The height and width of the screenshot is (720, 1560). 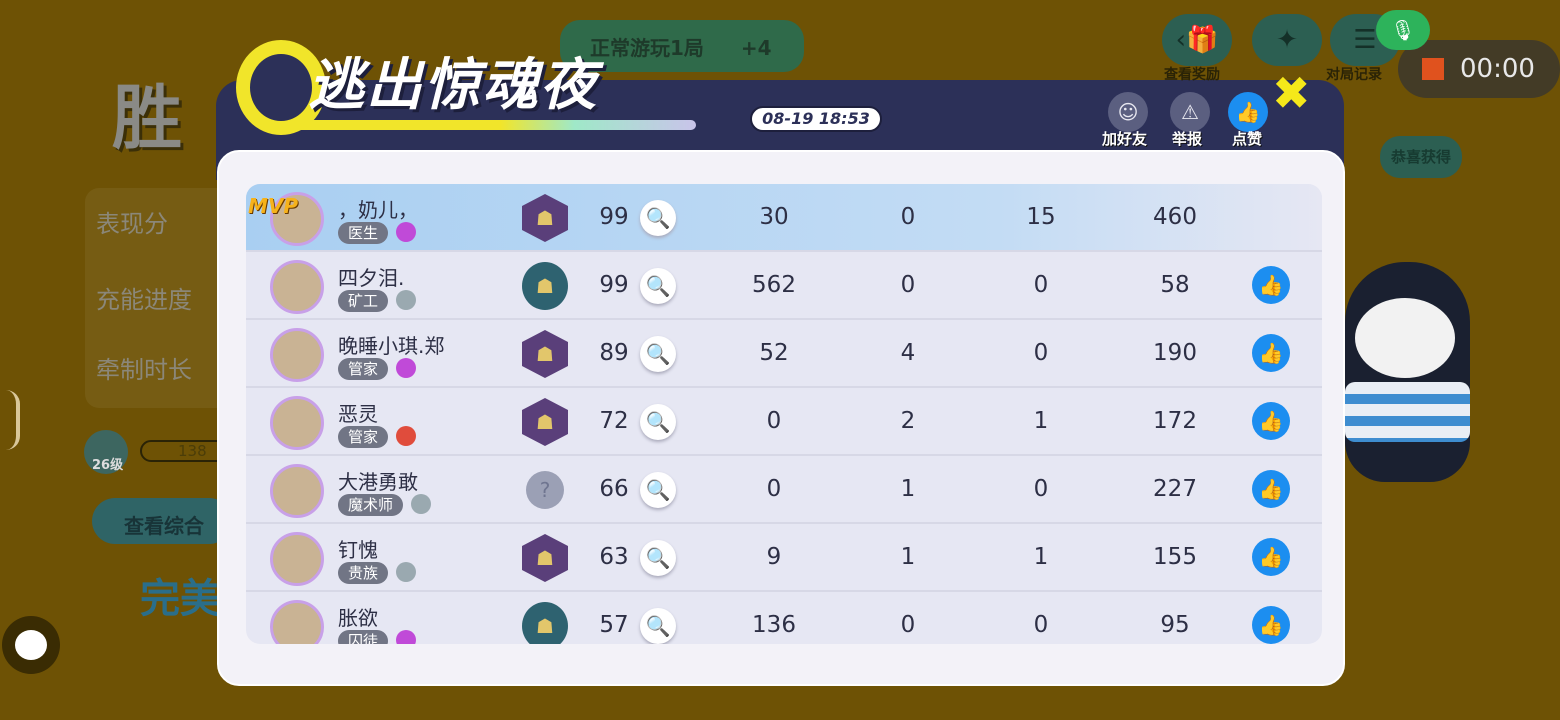 I want to click on stat-label: 表现分, so click(x=132, y=224).